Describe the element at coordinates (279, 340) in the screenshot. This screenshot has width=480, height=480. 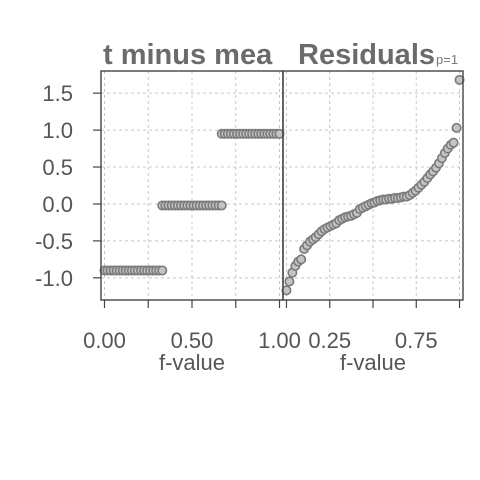
I see `left-x-tick-label: 1.00` at that location.